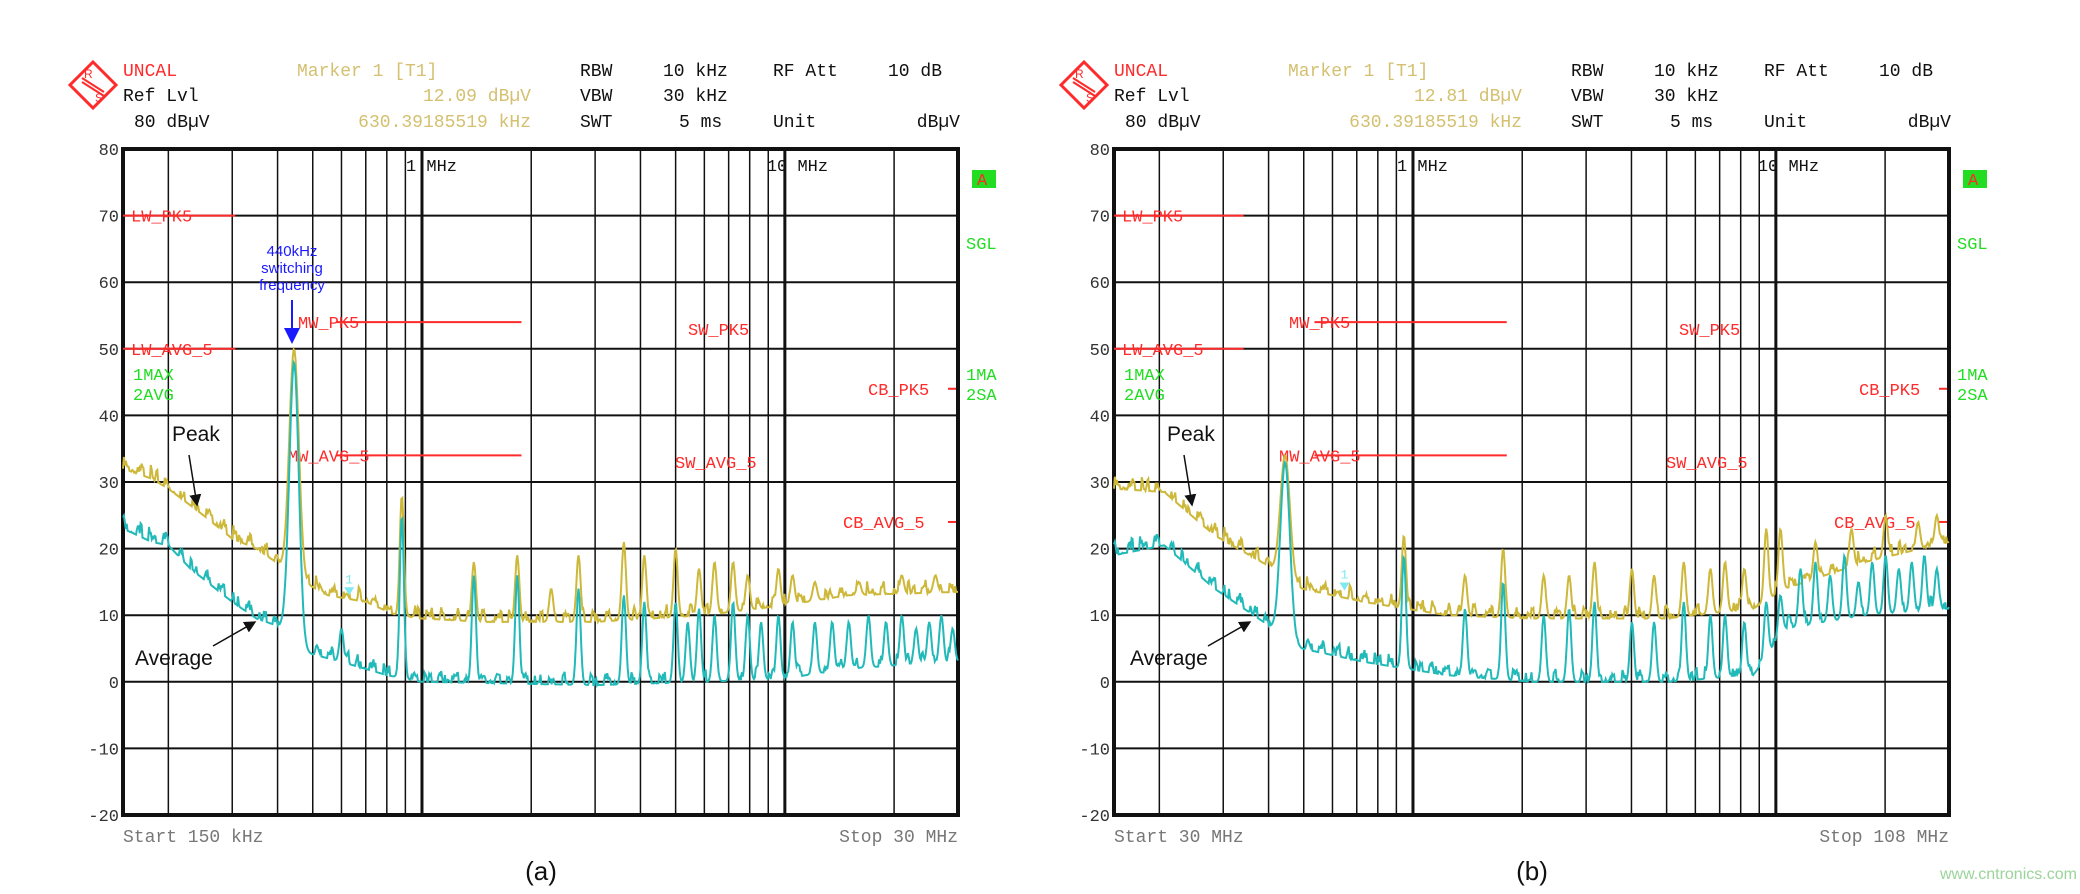 The image size is (2080, 894). What do you see at coordinates (193, 838) in the screenshot?
I see `start-frequency: Start 150 kHz` at bounding box center [193, 838].